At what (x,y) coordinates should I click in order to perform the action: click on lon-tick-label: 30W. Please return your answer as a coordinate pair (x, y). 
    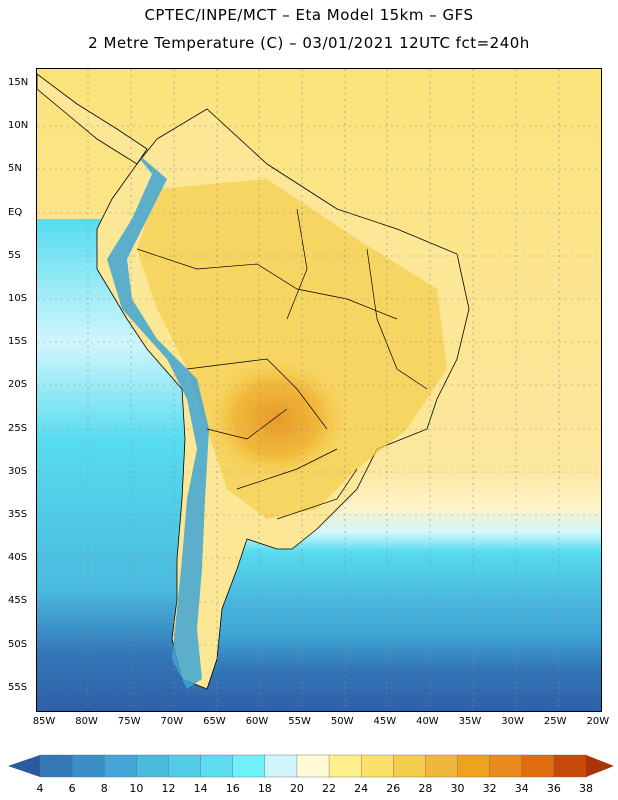
    Looking at the image, I should click on (512, 721).